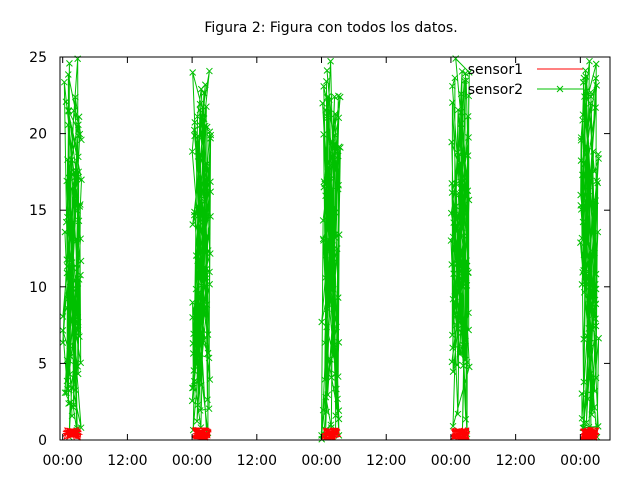 The height and width of the screenshot is (484, 640). Describe the element at coordinates (495, 90) in the screenshot. I see `legend-label-sensor2: sensor2` at that location.